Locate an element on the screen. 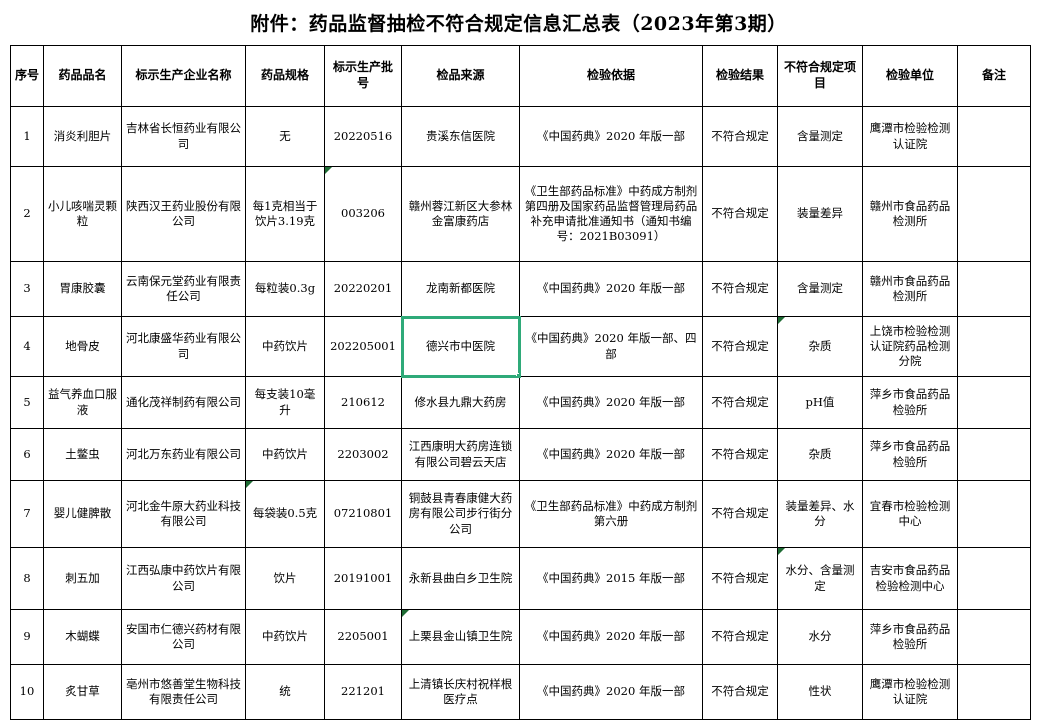 This screenshot has width=1037, height=720. cell-testing-unit: 鹰潭市检验检测认证院 is located at coordinates (910, 692).